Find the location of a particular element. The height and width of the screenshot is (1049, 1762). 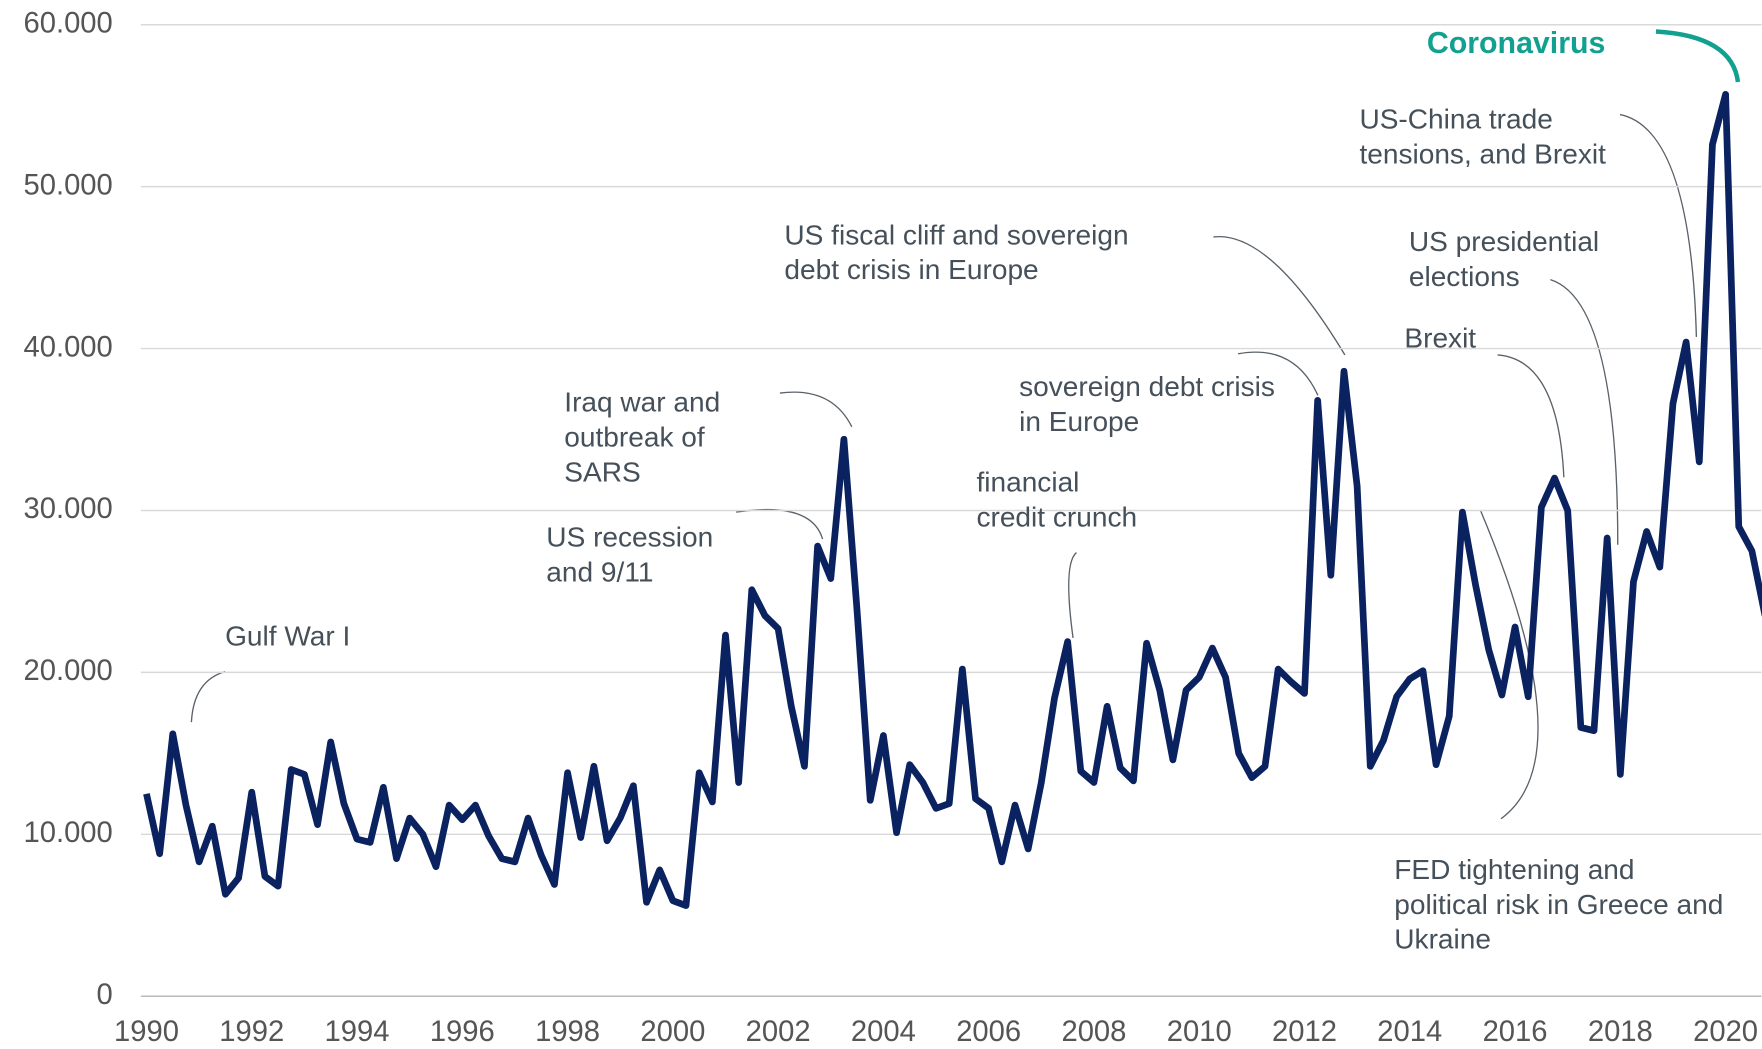

x-tick-label: 2008 is located at coordinates (1093, 1032).